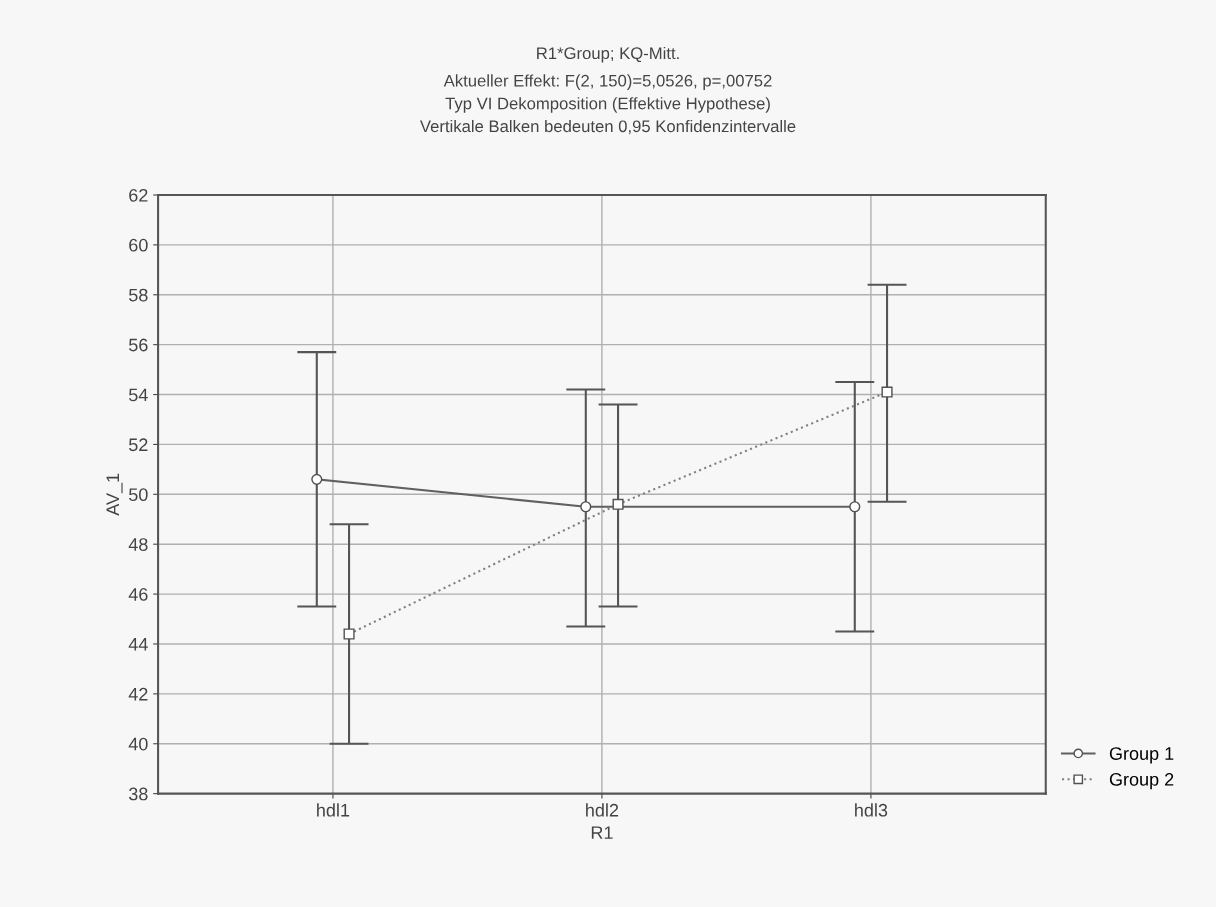  What do you see at coordinates (138, 644) in the screenshot?
I see `y-tick-label: 44` at bounding box center [138, 644].